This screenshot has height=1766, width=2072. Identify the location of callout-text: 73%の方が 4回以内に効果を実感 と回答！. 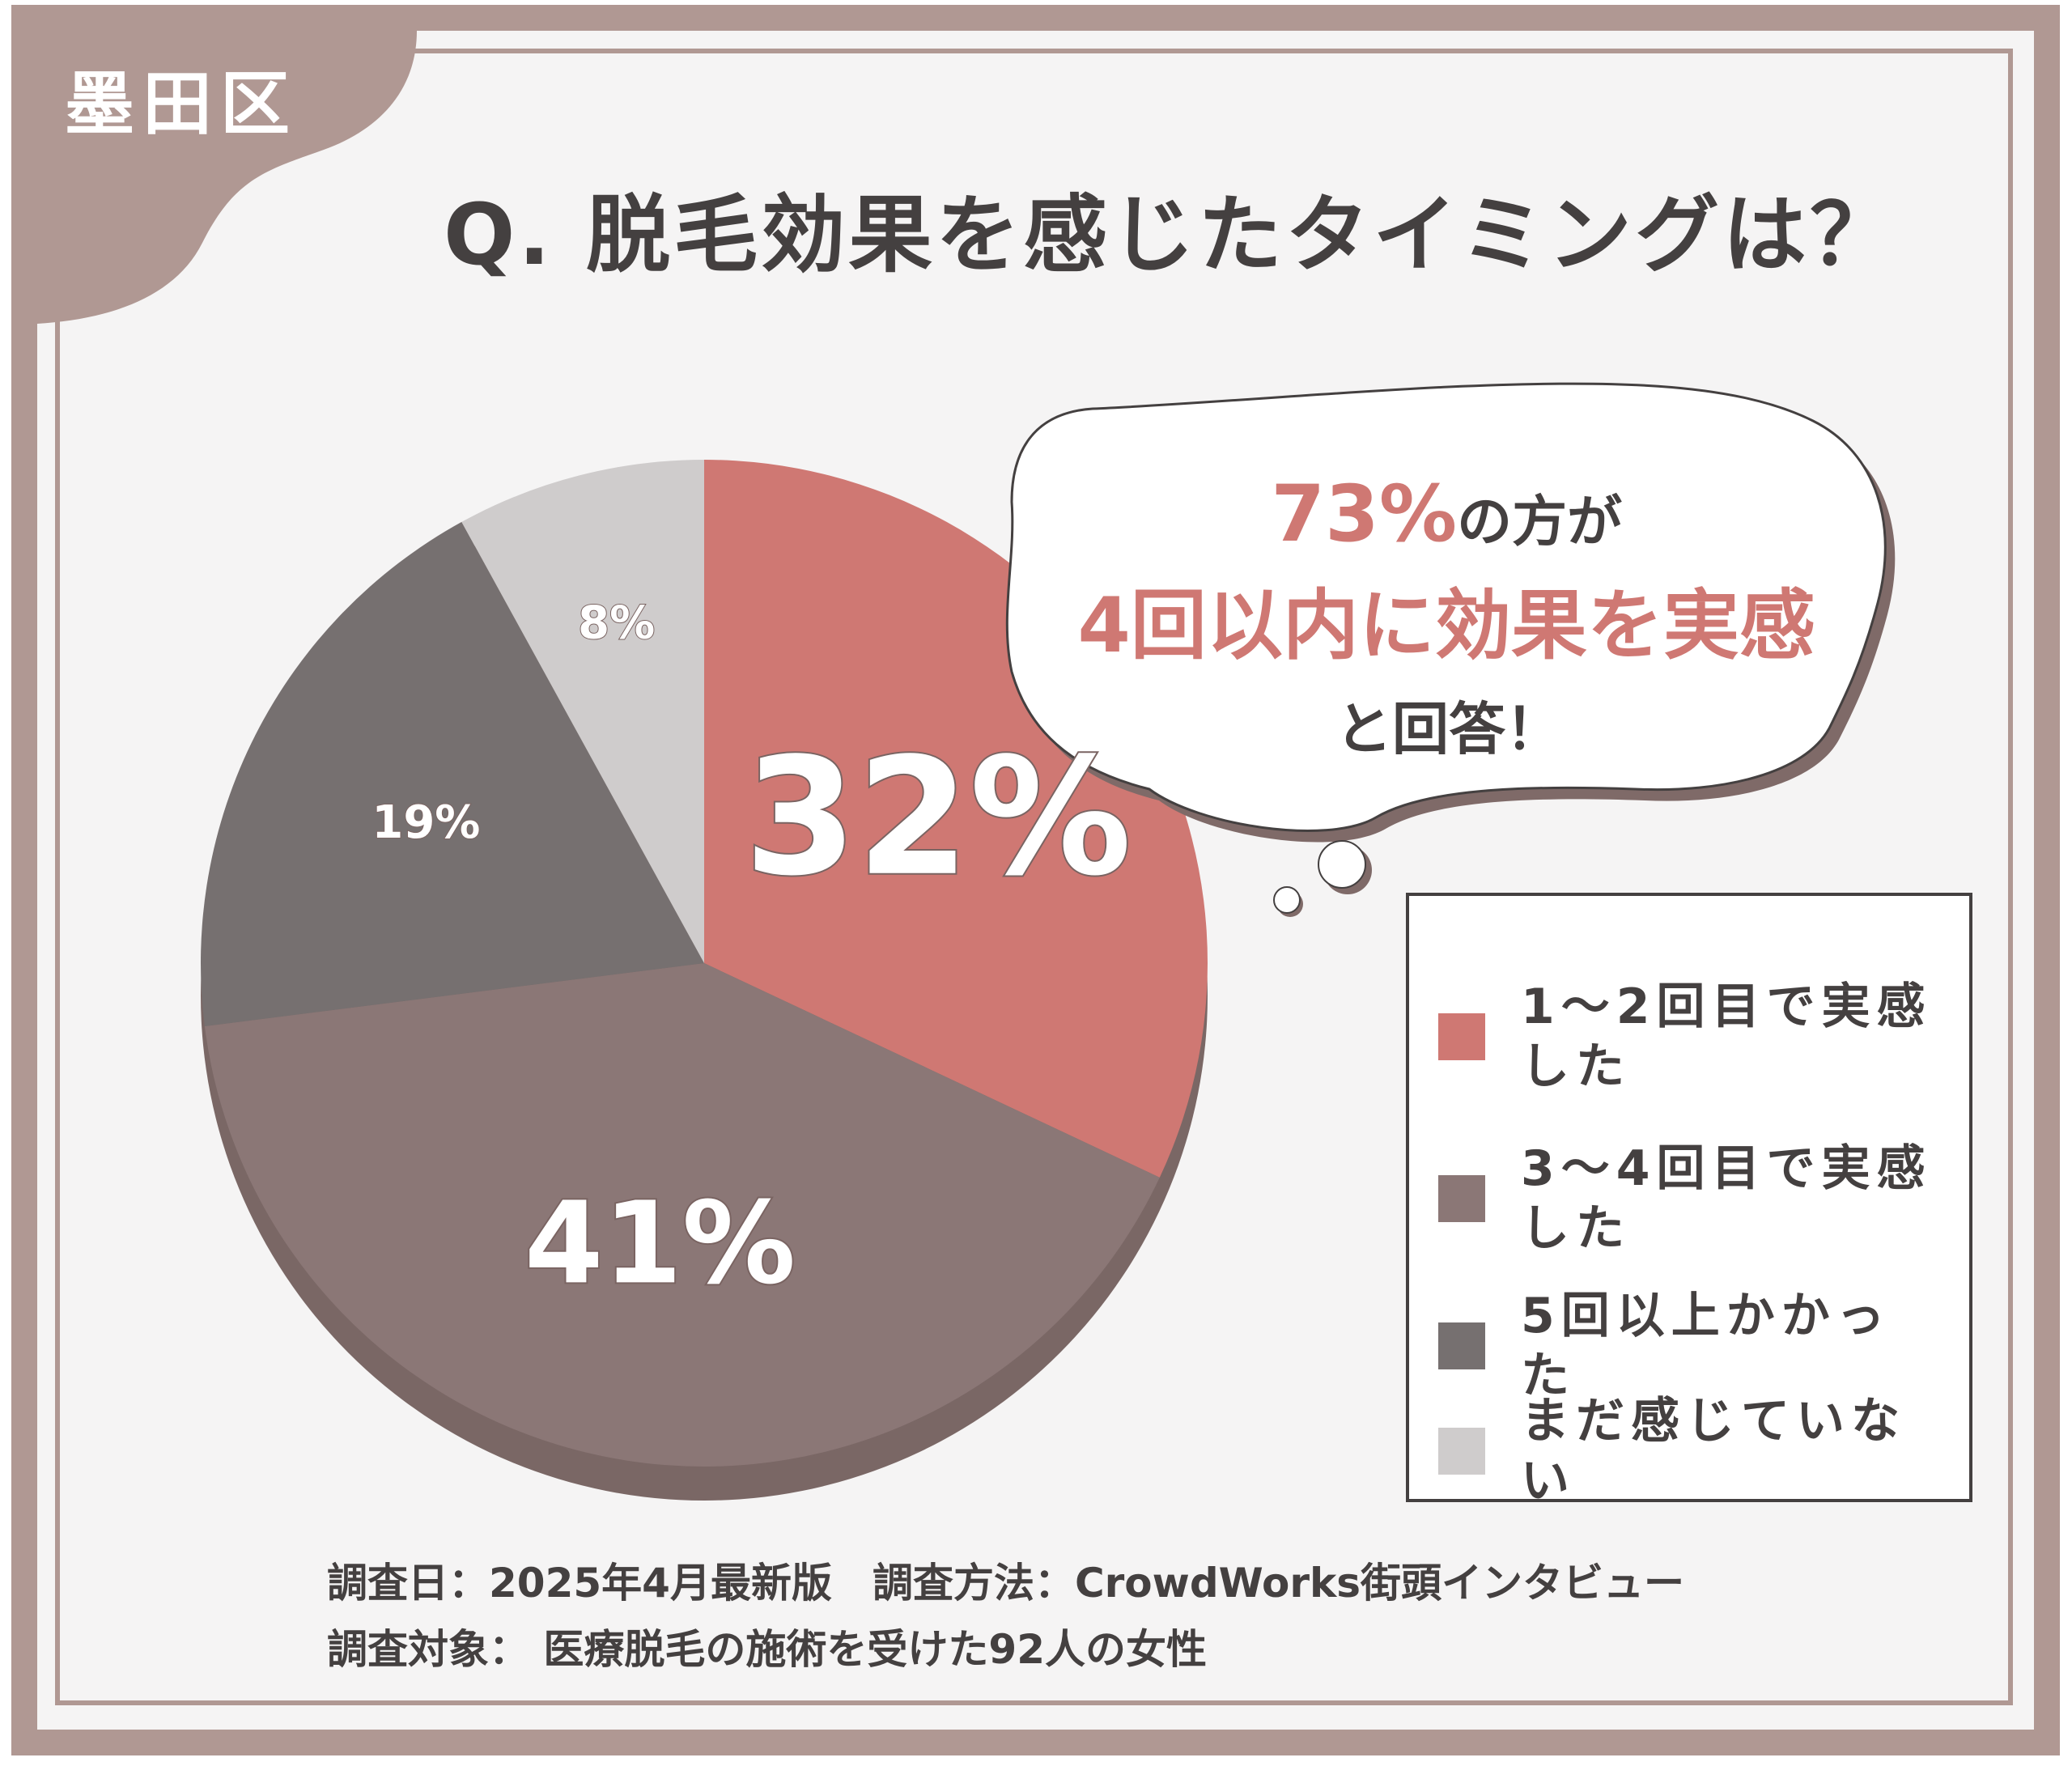
(1449, 615).